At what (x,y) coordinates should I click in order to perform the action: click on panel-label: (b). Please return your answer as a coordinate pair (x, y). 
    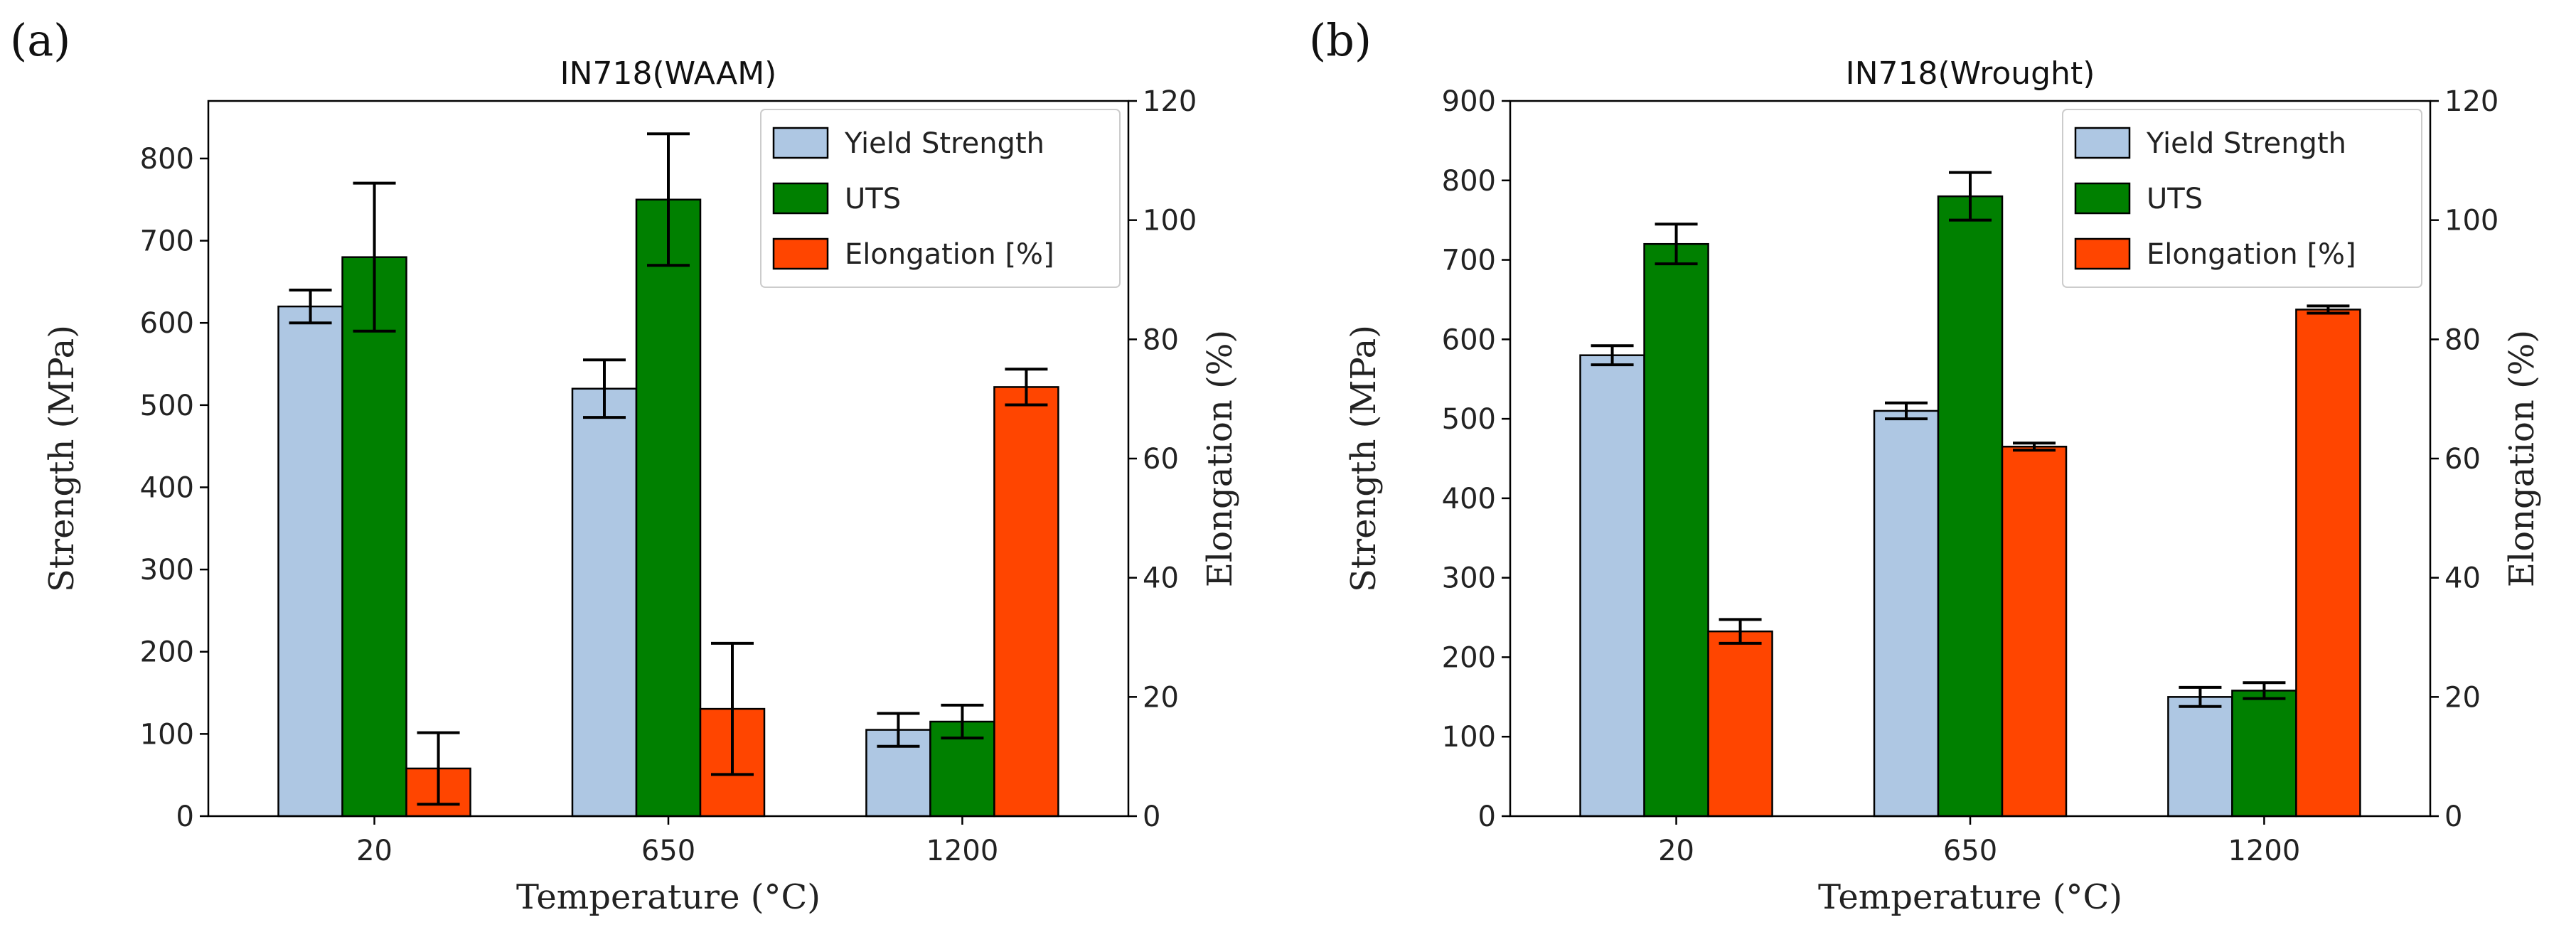
    Looking at the image, I should click on (1341, 40).